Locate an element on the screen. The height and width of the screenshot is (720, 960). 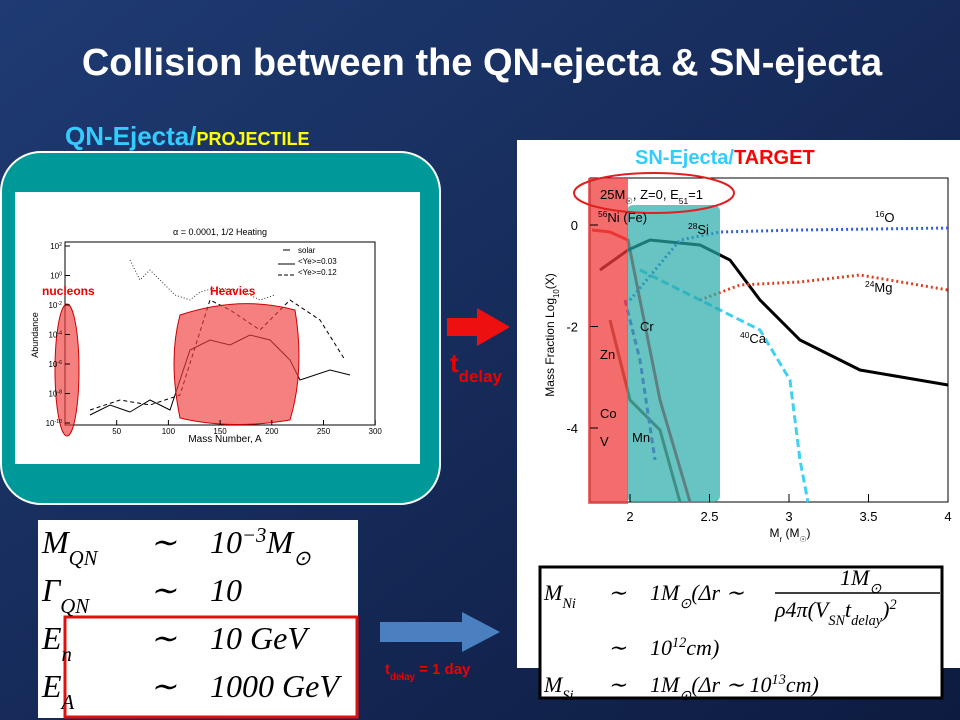
text-run: ) is located at coordinates (808, 533).